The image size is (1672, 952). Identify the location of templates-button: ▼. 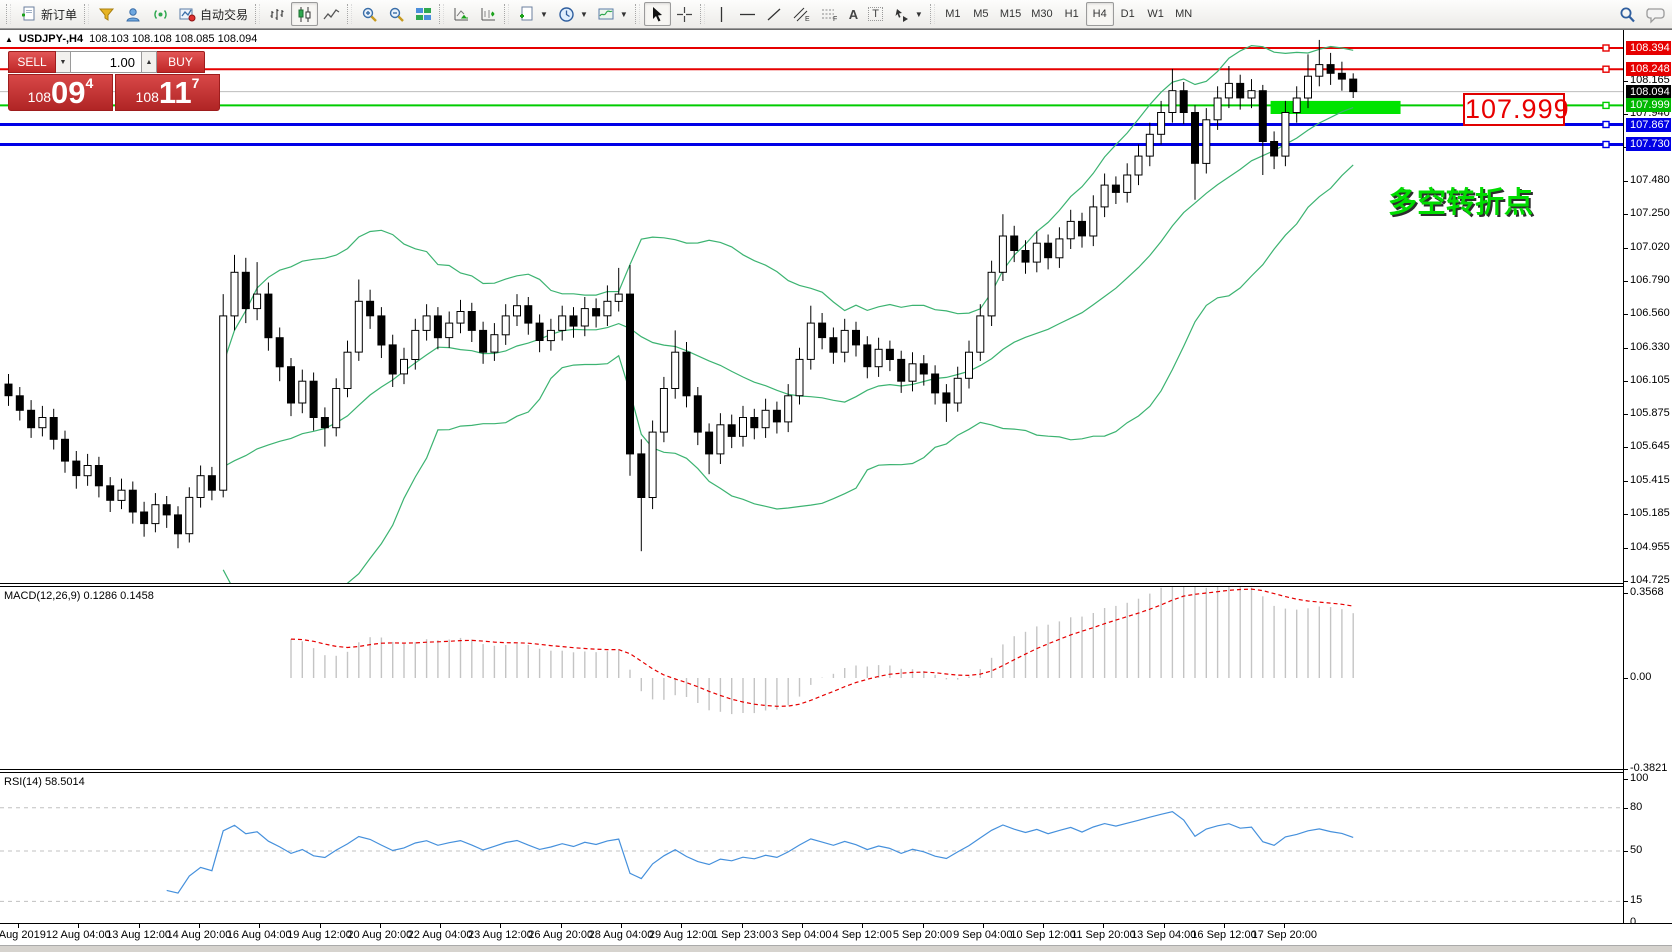
(613, 14).